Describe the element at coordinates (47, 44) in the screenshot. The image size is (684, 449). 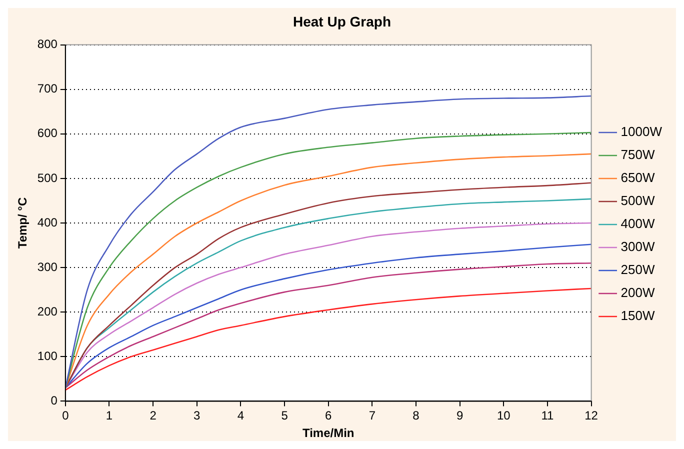
I see `y-tick-label: 800` at that location.